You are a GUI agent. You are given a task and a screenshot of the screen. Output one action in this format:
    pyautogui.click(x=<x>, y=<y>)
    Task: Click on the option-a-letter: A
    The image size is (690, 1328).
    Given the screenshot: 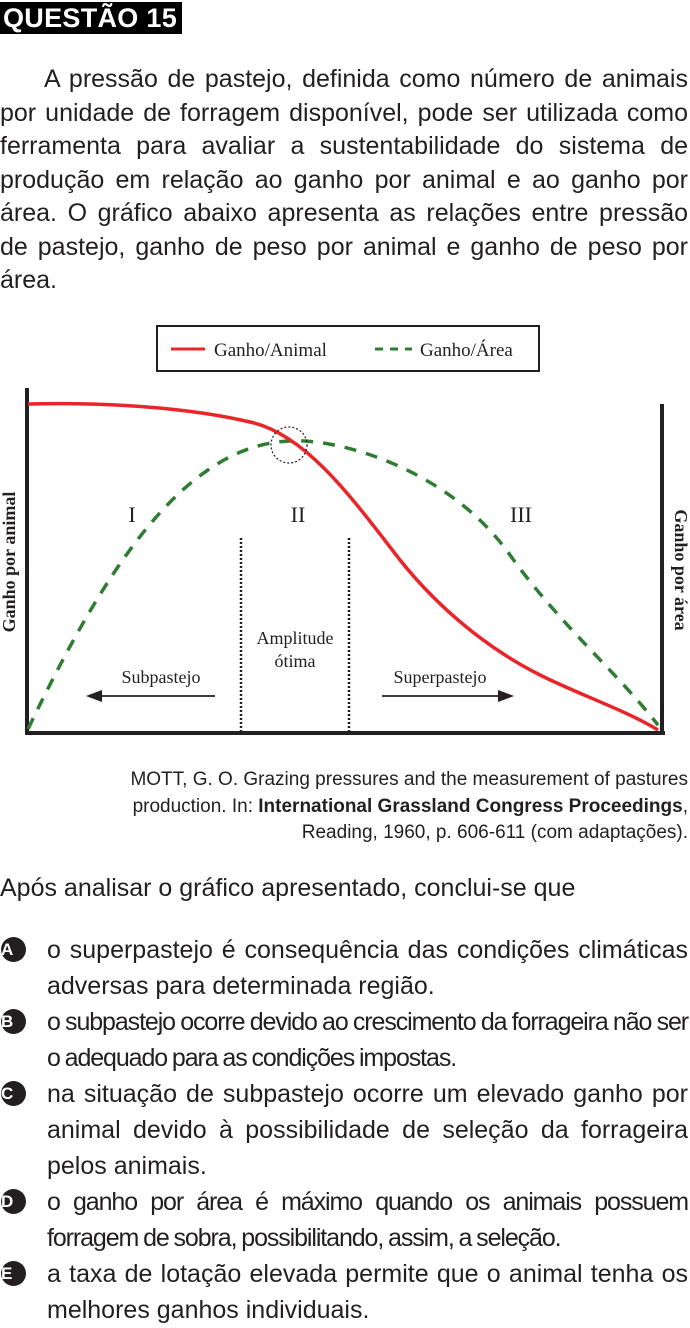 What is the action you would take?
    pyautogui.click(x=13, y=949)
    